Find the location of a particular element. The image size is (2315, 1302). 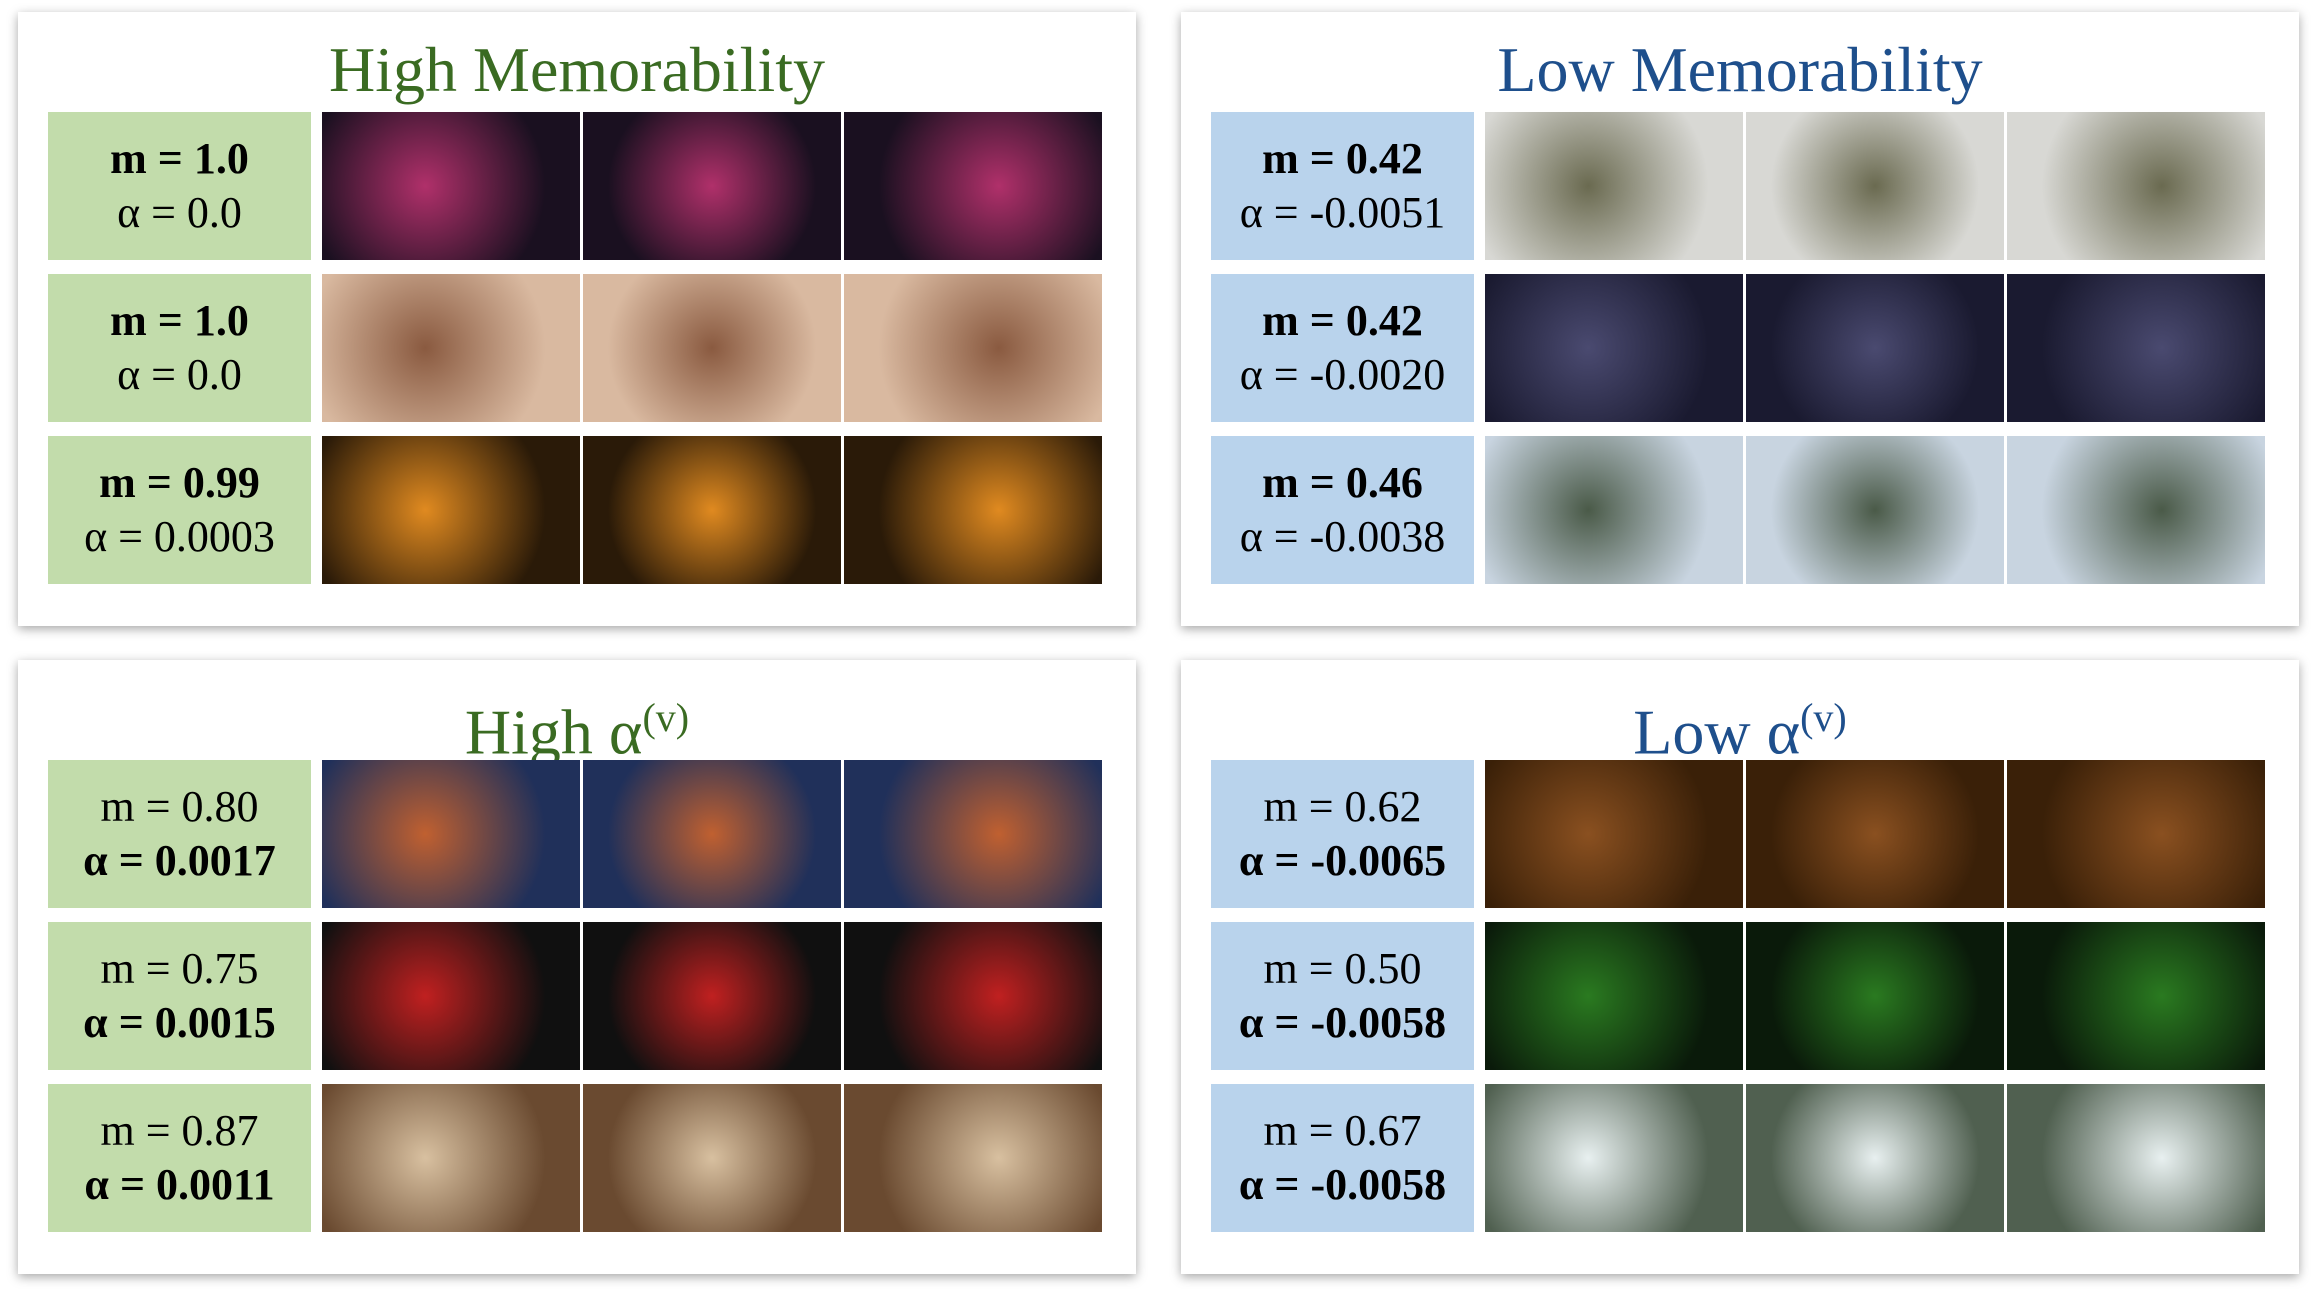

title-text: Low Memorability is located at coordinates (1740, 69).